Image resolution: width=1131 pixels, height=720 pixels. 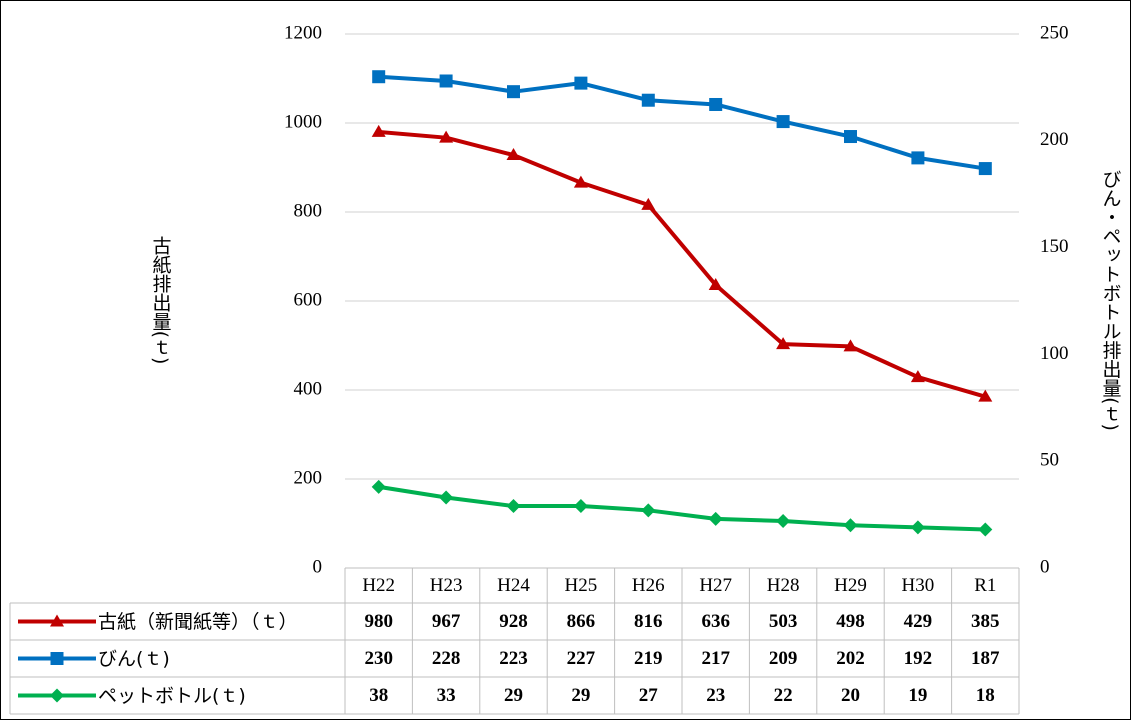 What do you see at coordinates (378, 658) in the screenshot?
I see `table-value: 230` at bounding box center [378, 658].